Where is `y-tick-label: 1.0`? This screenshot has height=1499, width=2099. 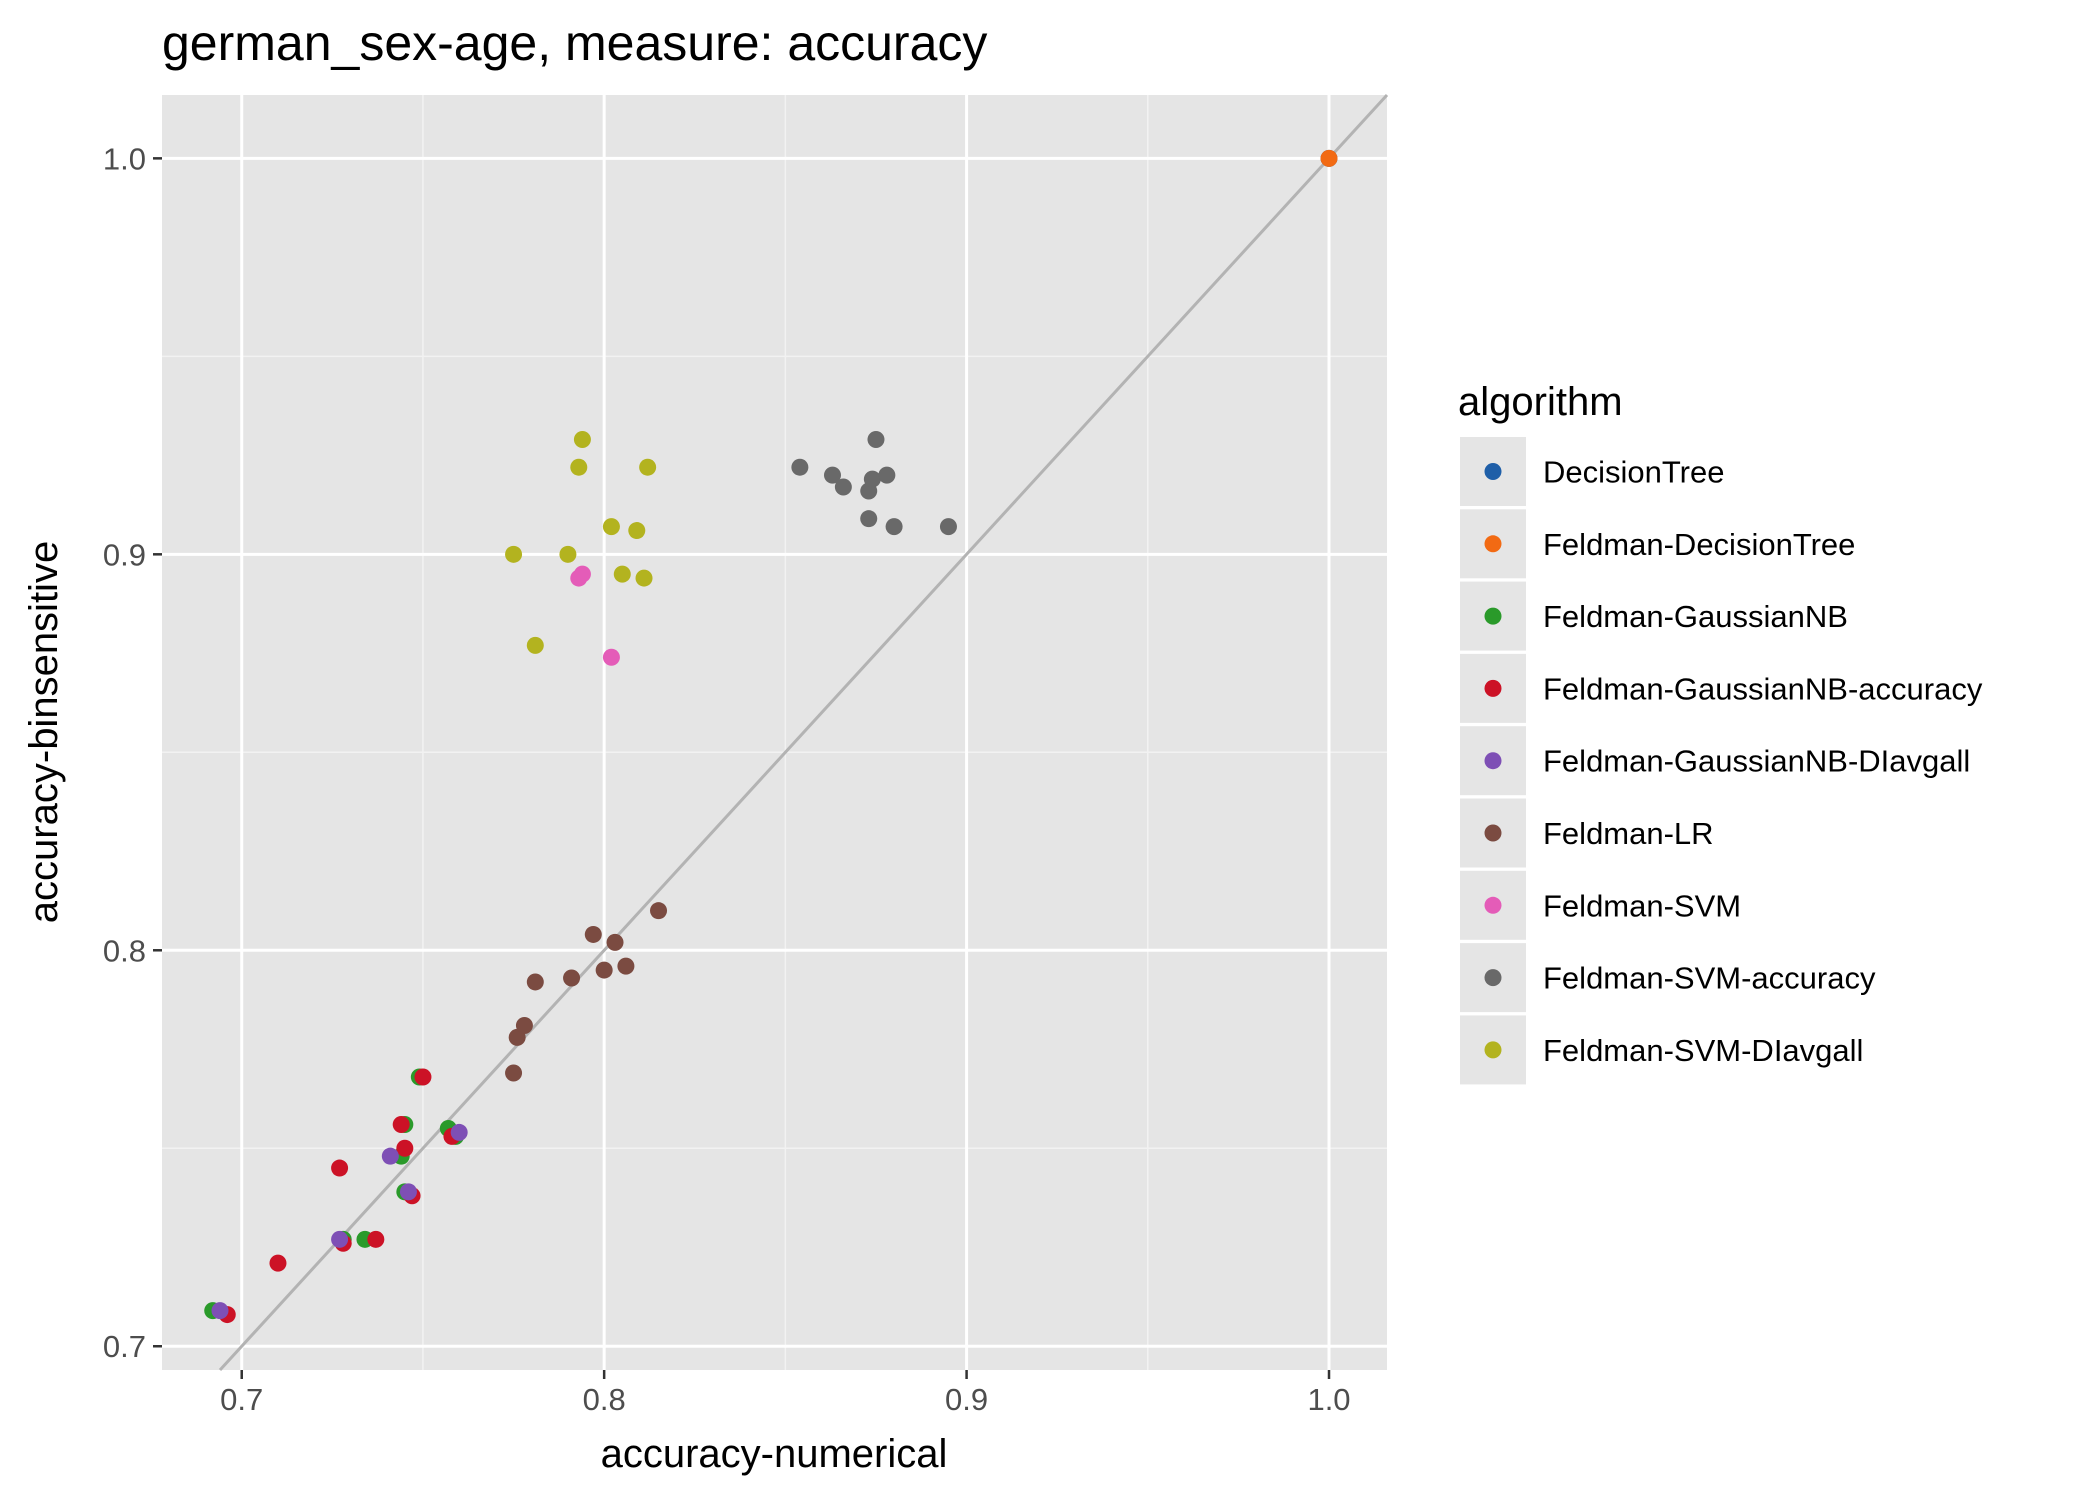 y-tick-label: 1.0 is located at coordinates (124, 158).